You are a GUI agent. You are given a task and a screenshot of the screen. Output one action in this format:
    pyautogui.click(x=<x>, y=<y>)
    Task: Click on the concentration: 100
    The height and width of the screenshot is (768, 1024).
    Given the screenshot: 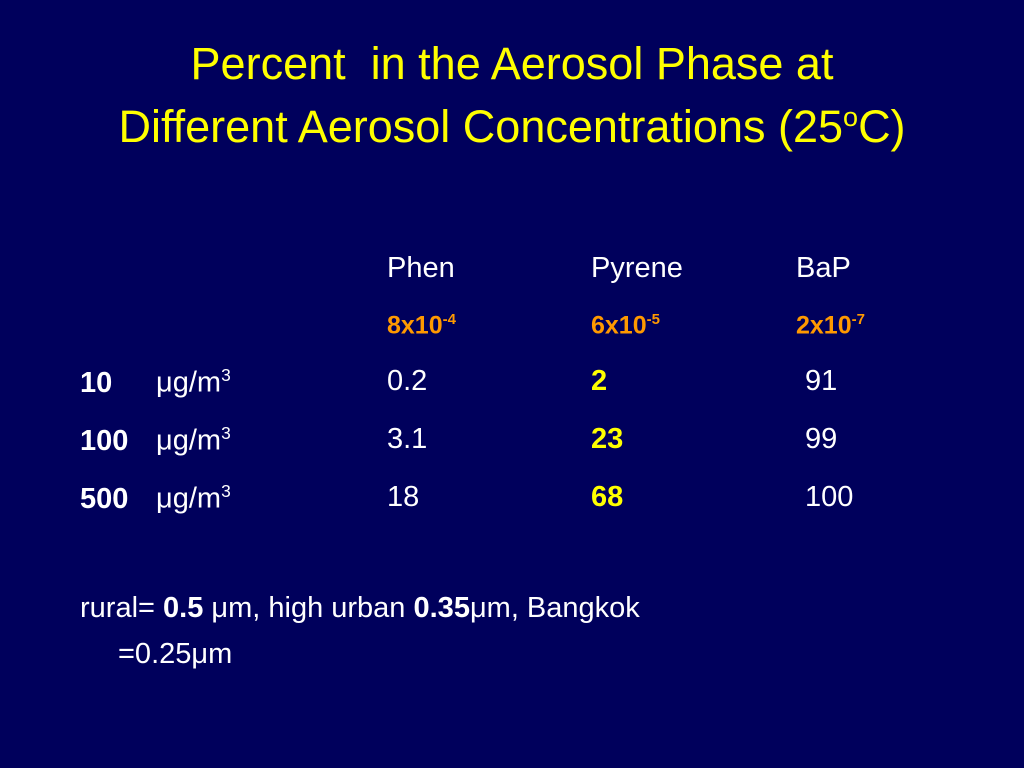 What is the action you would take?
    pyautogui.click(x=104, y=440)
    